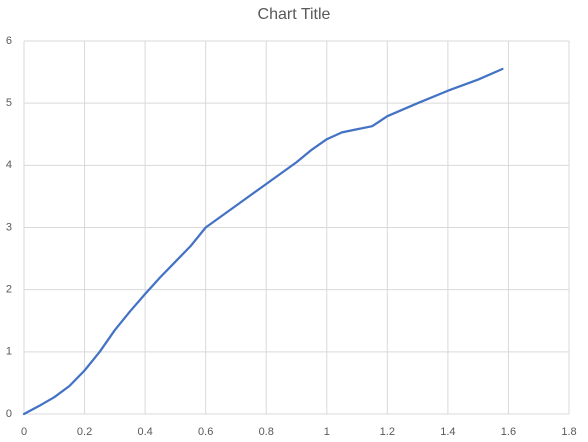  Describe the element at coordinates (447, 432) in the screenshot. I see `x-tick-label: 1.4` at that location.